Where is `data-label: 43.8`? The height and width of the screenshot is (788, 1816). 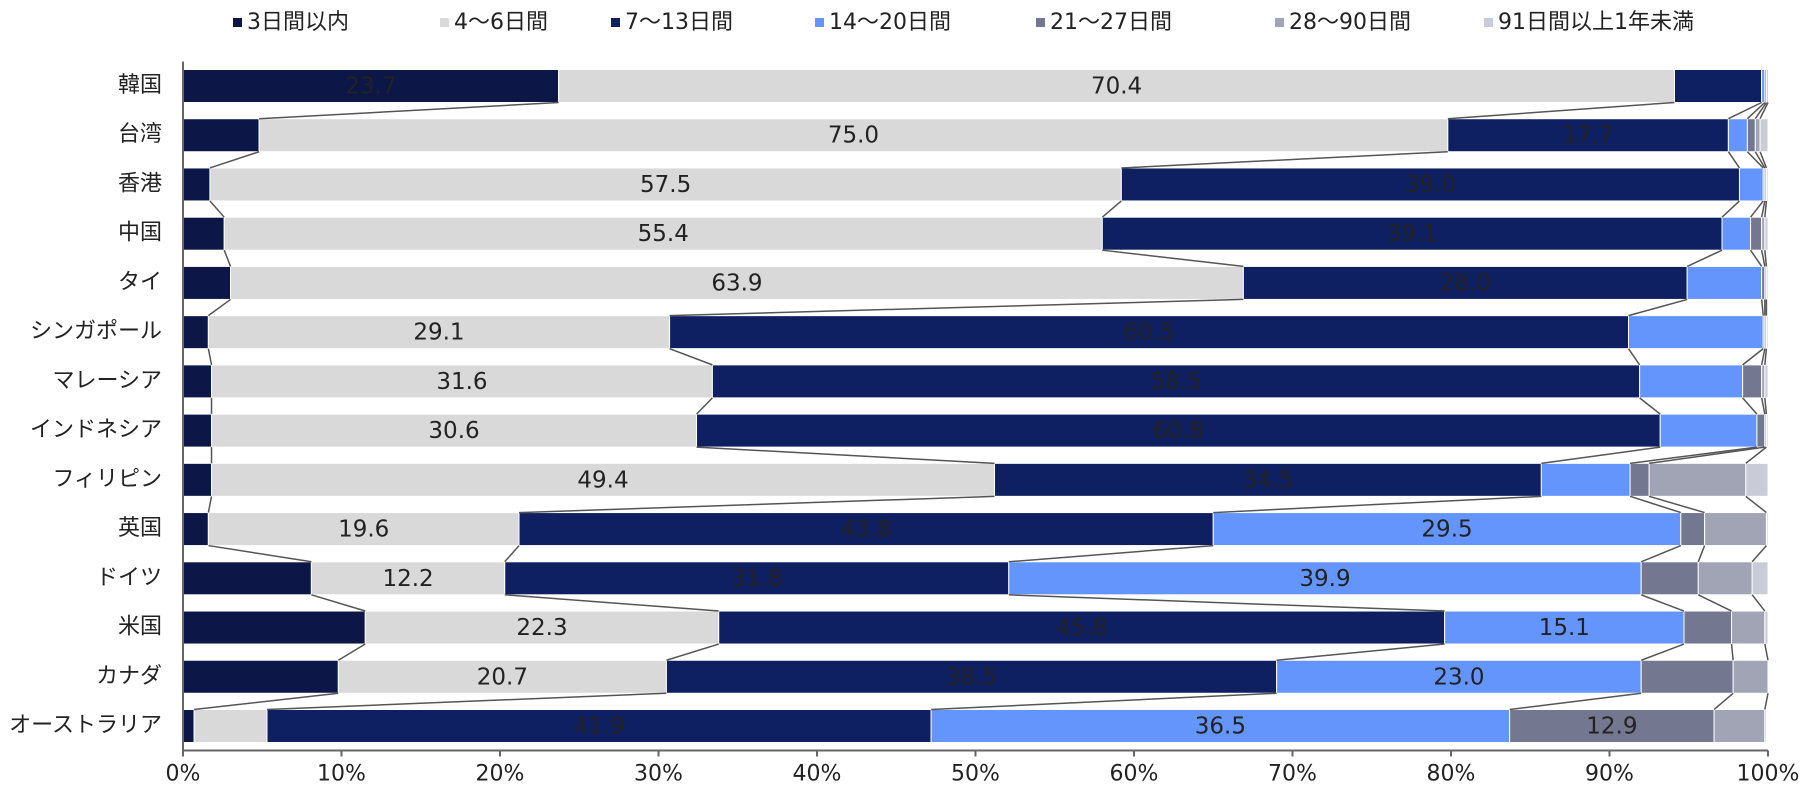
data-label: 43.8 is located at coordinates (866, 530).